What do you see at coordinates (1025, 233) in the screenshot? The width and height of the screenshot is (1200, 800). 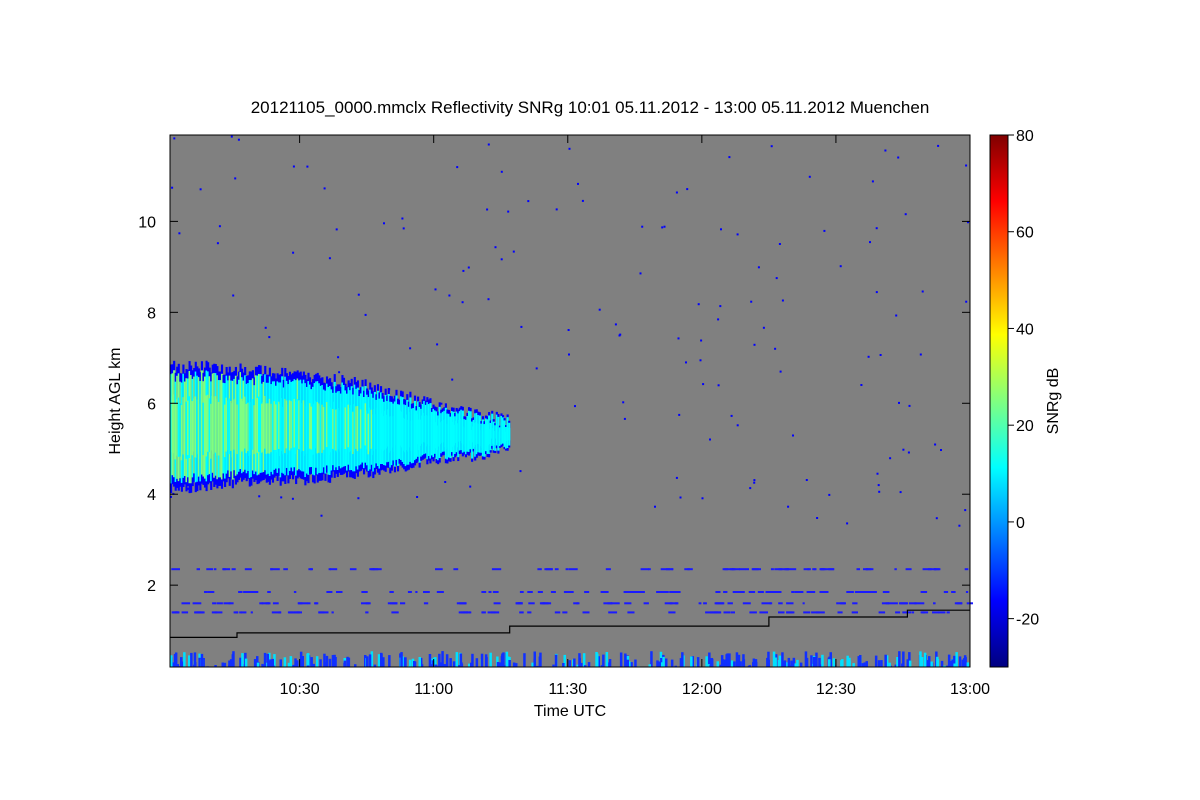 I see `colorbar-tick-label: 60` at bounding box center [1025, 233].